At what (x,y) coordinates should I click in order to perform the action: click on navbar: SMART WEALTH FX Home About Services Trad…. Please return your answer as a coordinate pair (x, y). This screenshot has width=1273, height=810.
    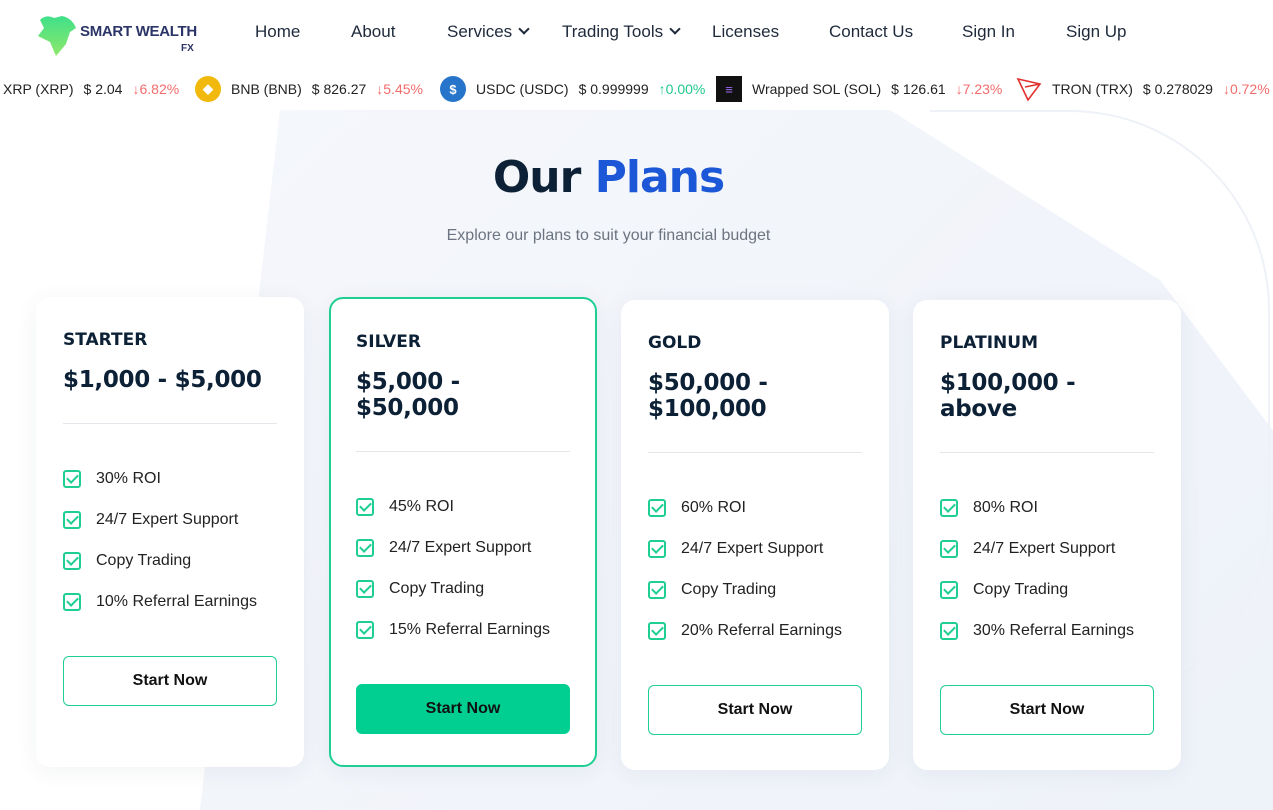
    Looking at the image, I should click on (636, 32).